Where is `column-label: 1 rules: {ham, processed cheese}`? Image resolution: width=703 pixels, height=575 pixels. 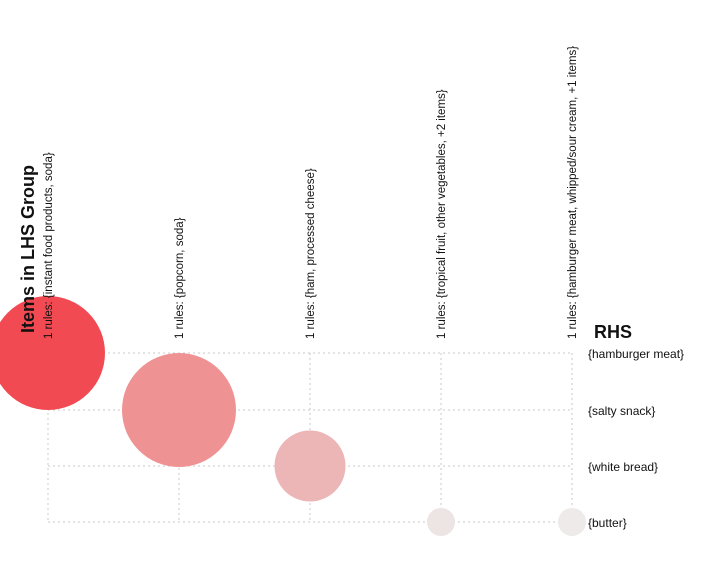
column-label: 1 rules: {ham, processed cheese} is located at coordinates (311, 253).